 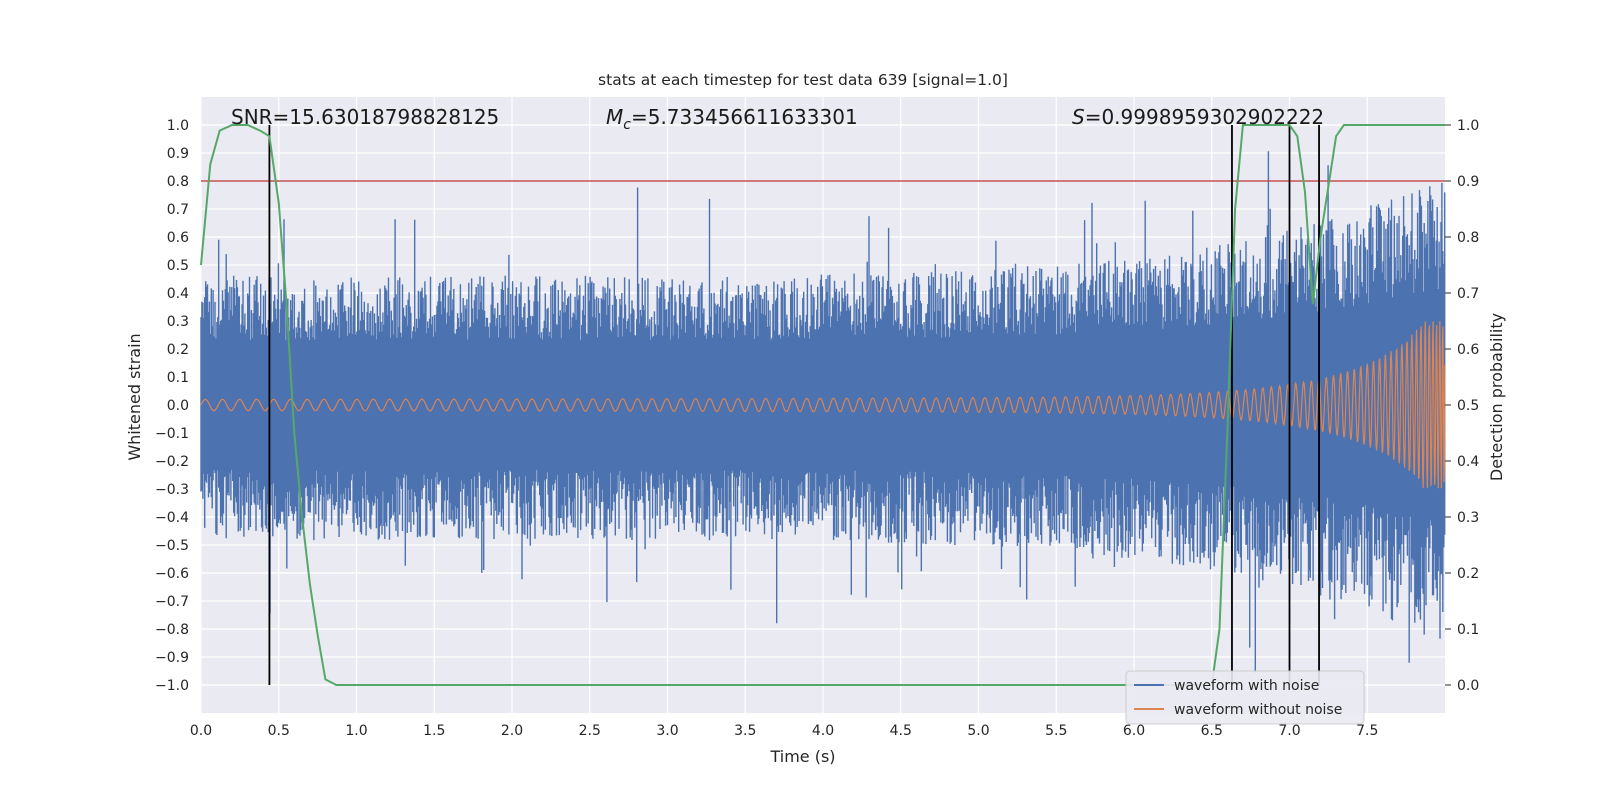 What do you see at coordinates (1468, 630) in the screenshot?
I see `y2-tick-label: 0.1` at bounding box center [1468, 630].